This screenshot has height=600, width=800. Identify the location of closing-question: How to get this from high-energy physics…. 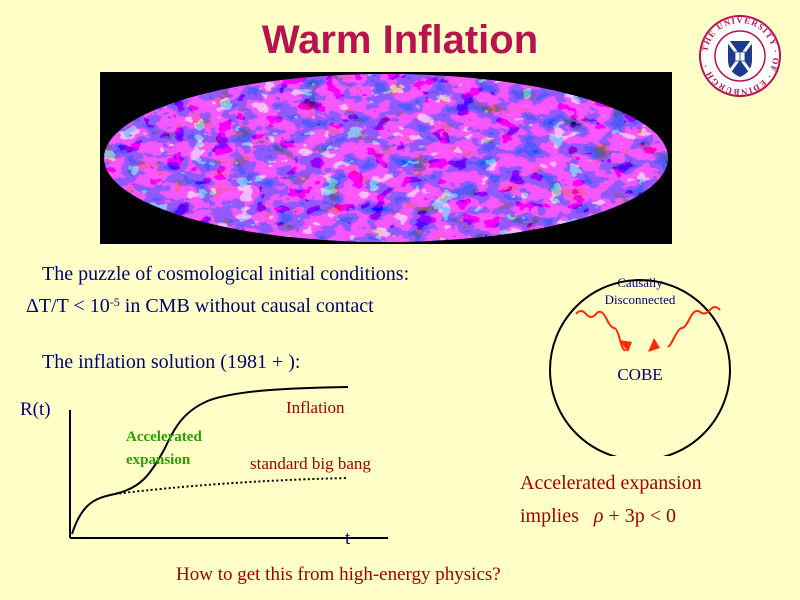
(338, 574).